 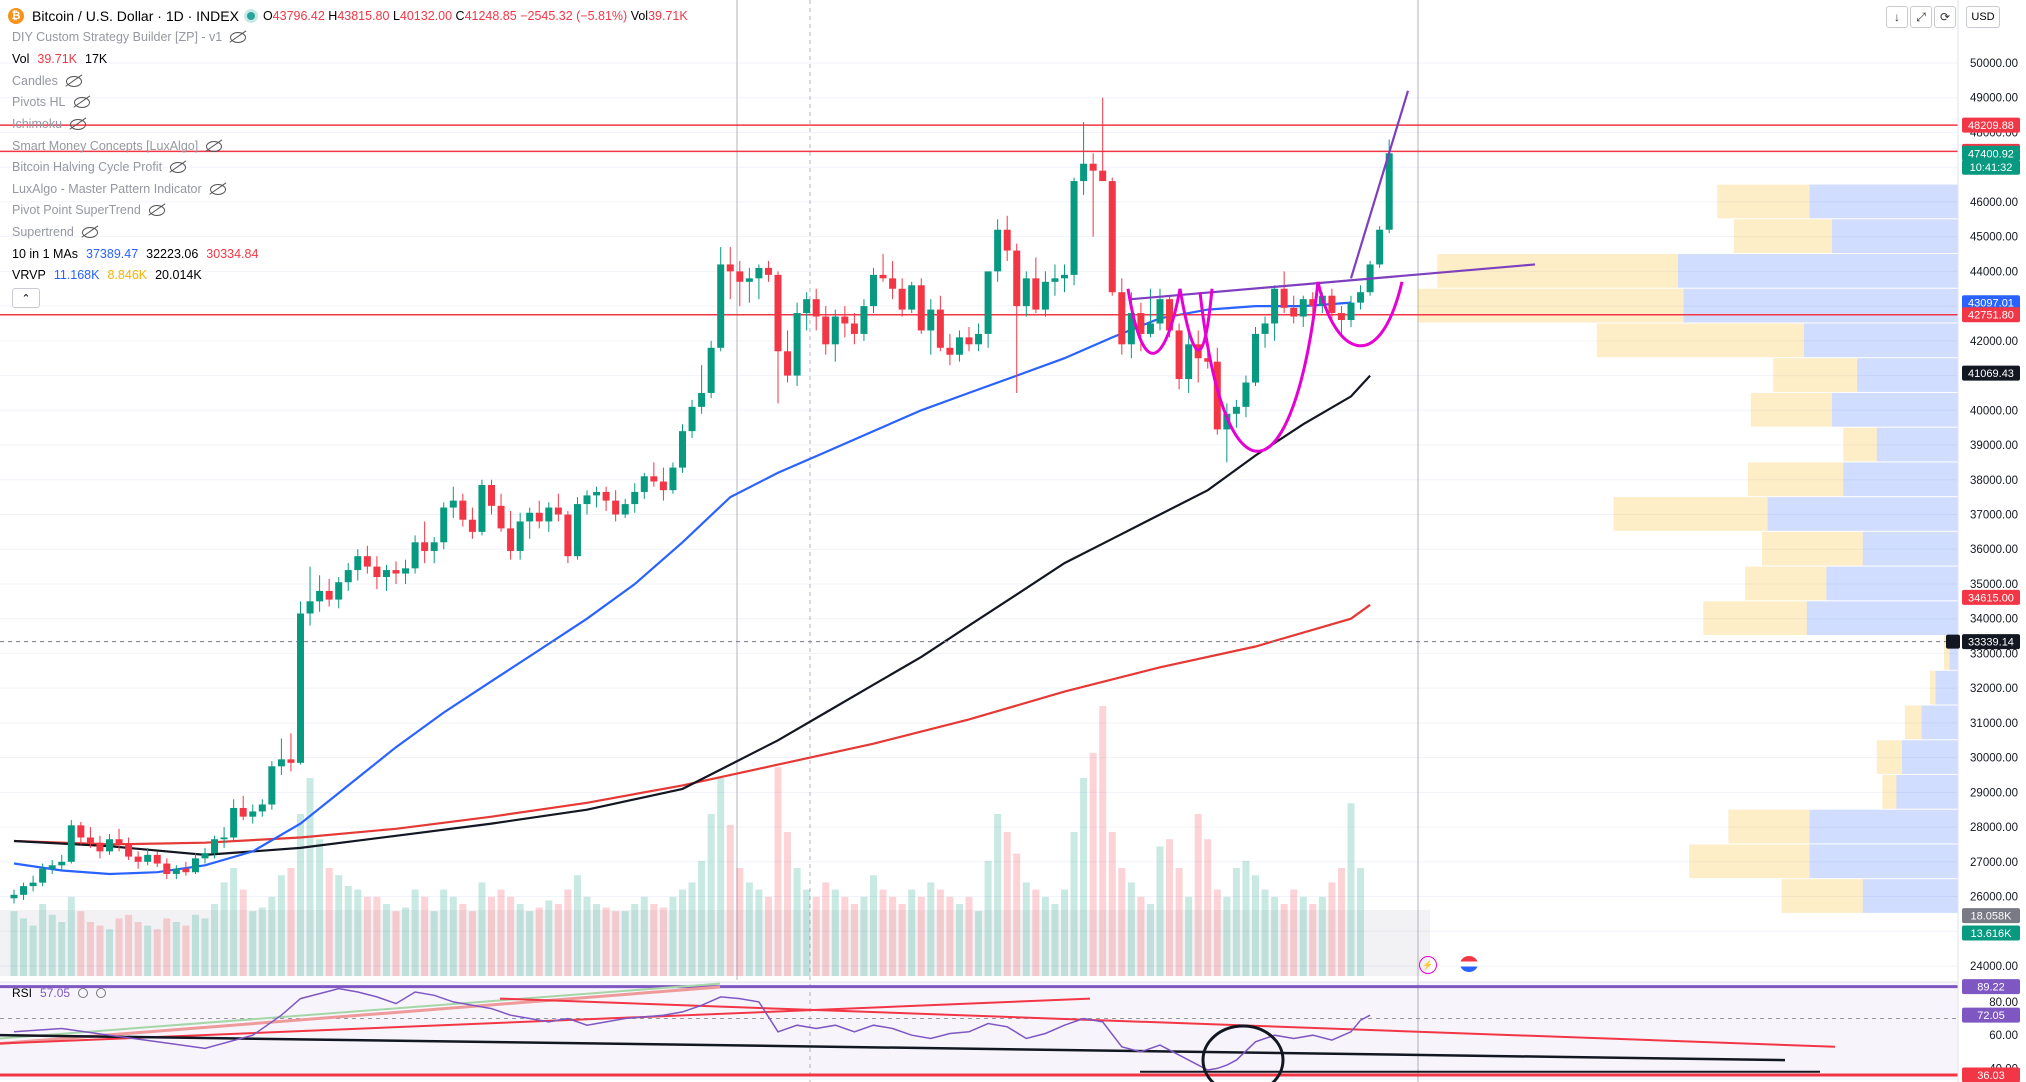 I want to click on rsi-label-bg, so click(x=1991, y=987).